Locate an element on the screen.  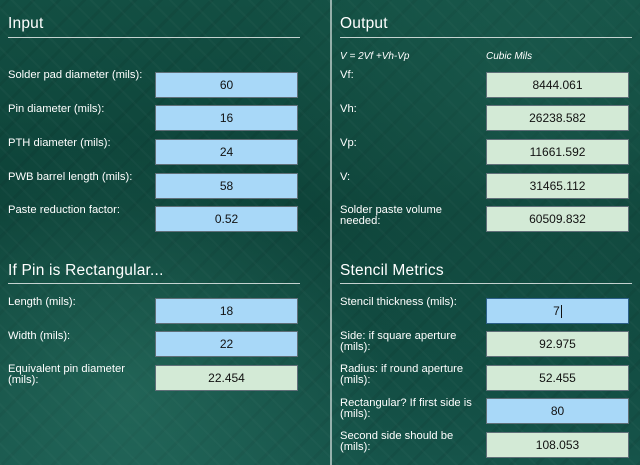
round-aperture-label: Radius: if round aperture (mils): is located at coordinates (402, 374).